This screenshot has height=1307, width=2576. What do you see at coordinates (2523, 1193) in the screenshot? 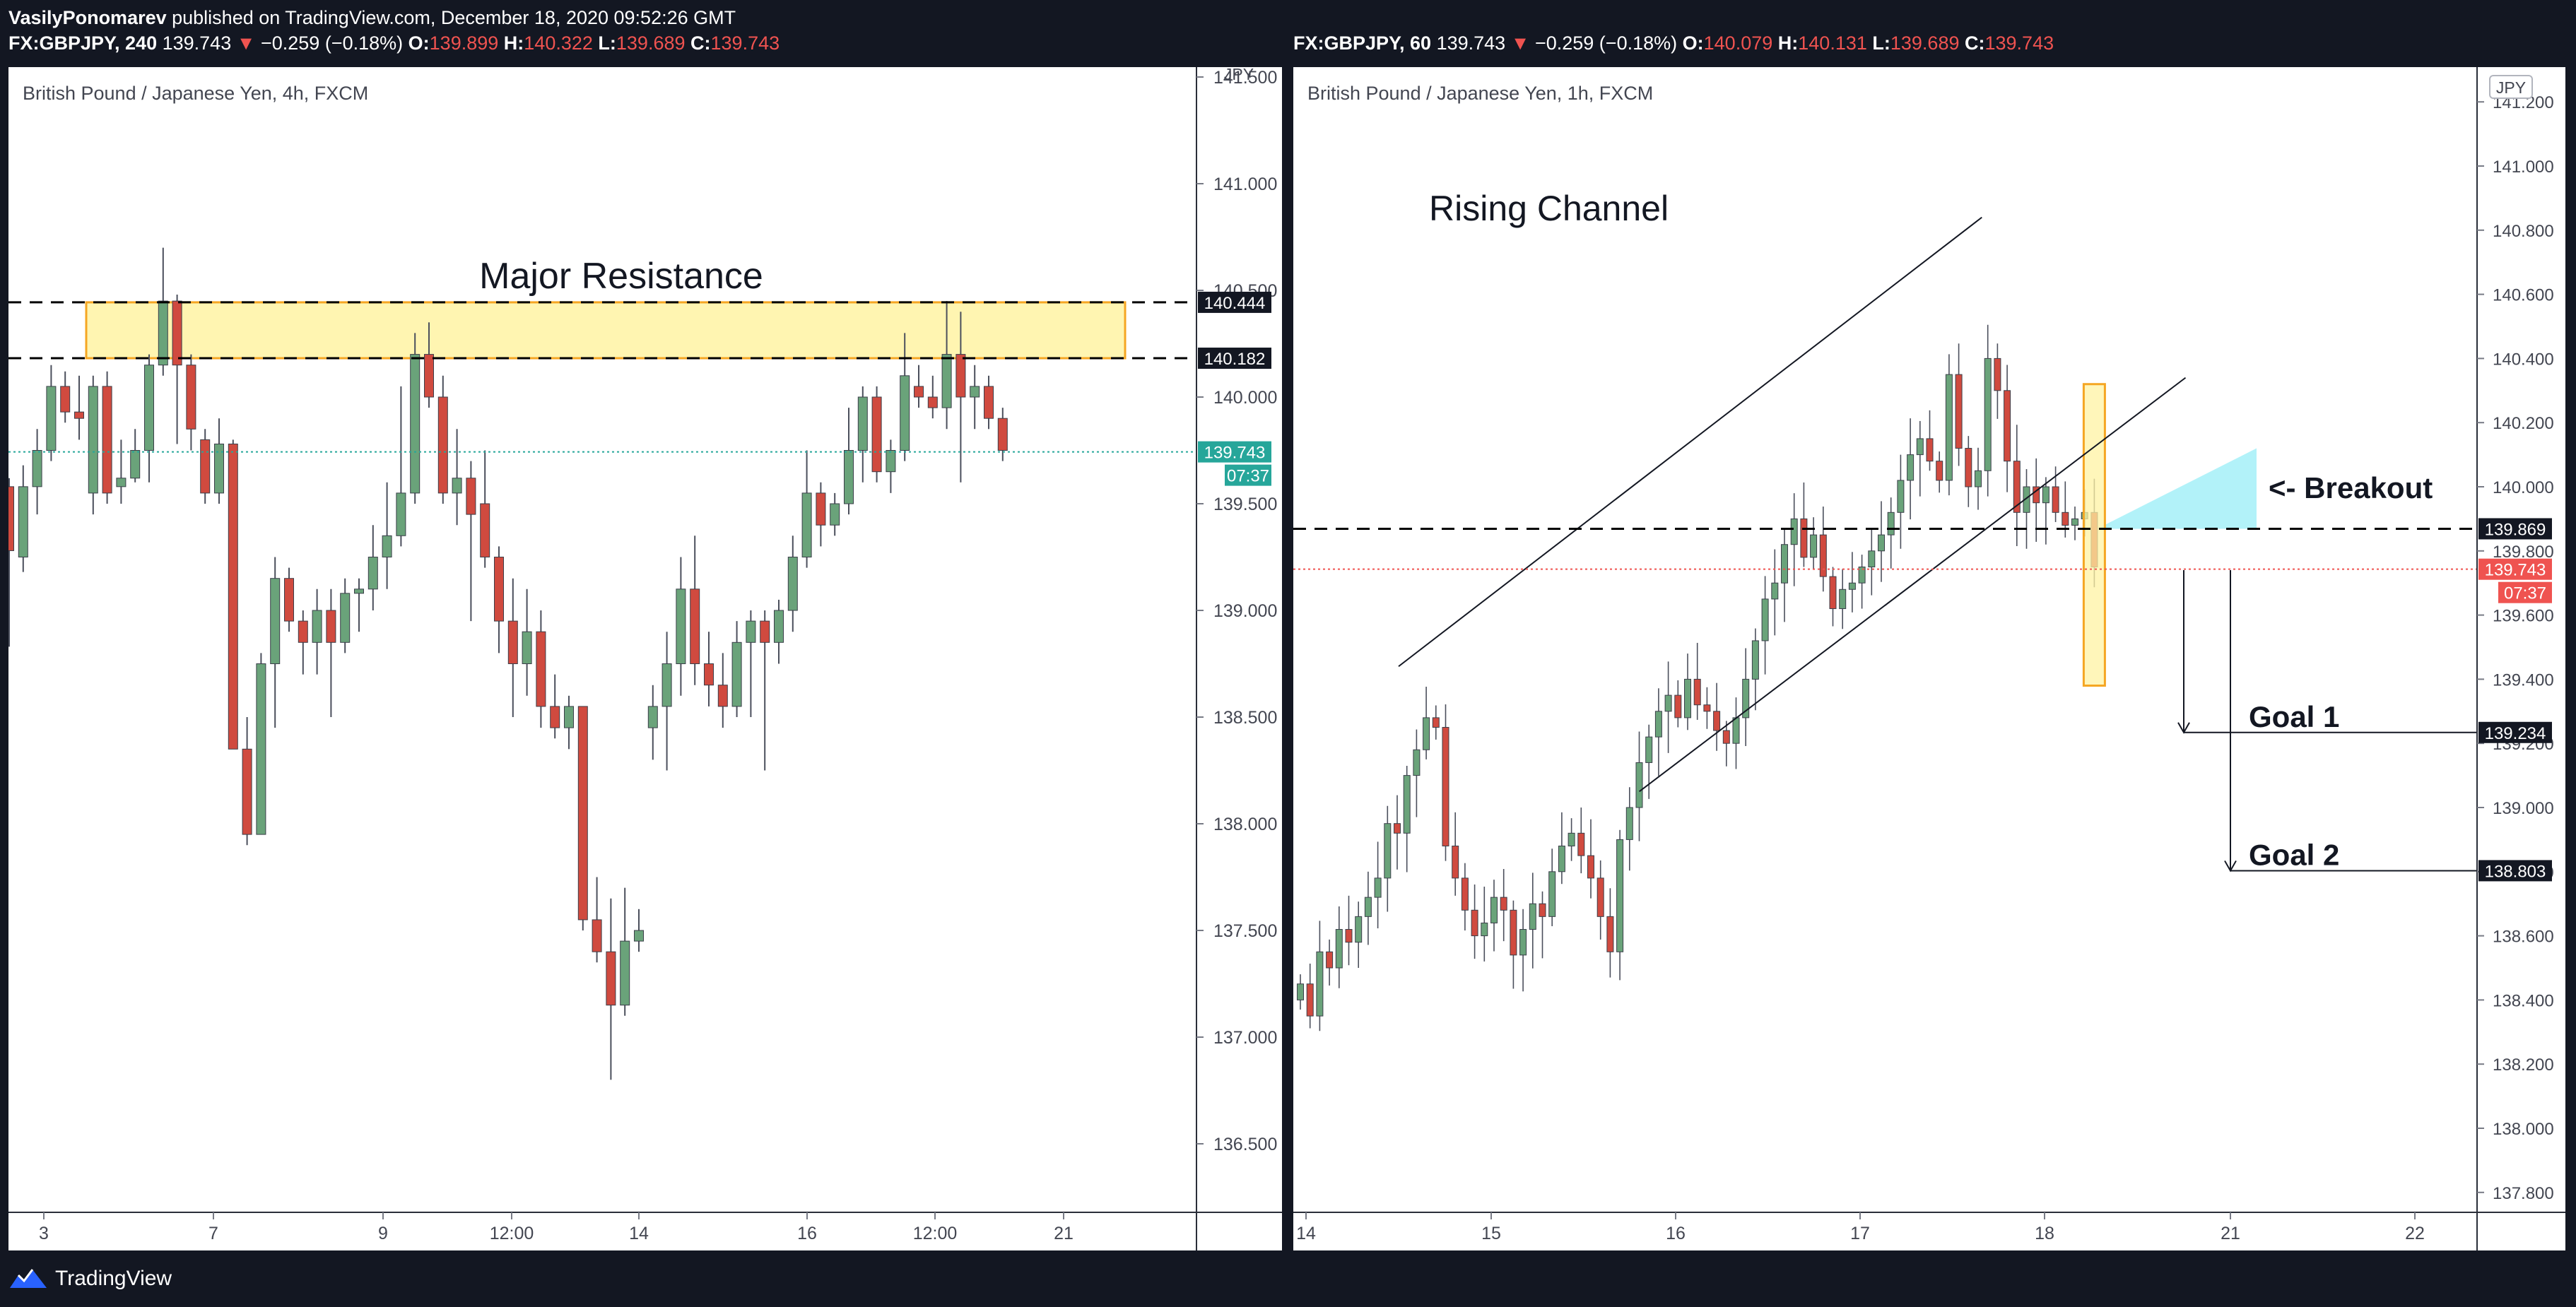
I see `price-tick-label: 137.800` at bounding box center [2523, 1193].